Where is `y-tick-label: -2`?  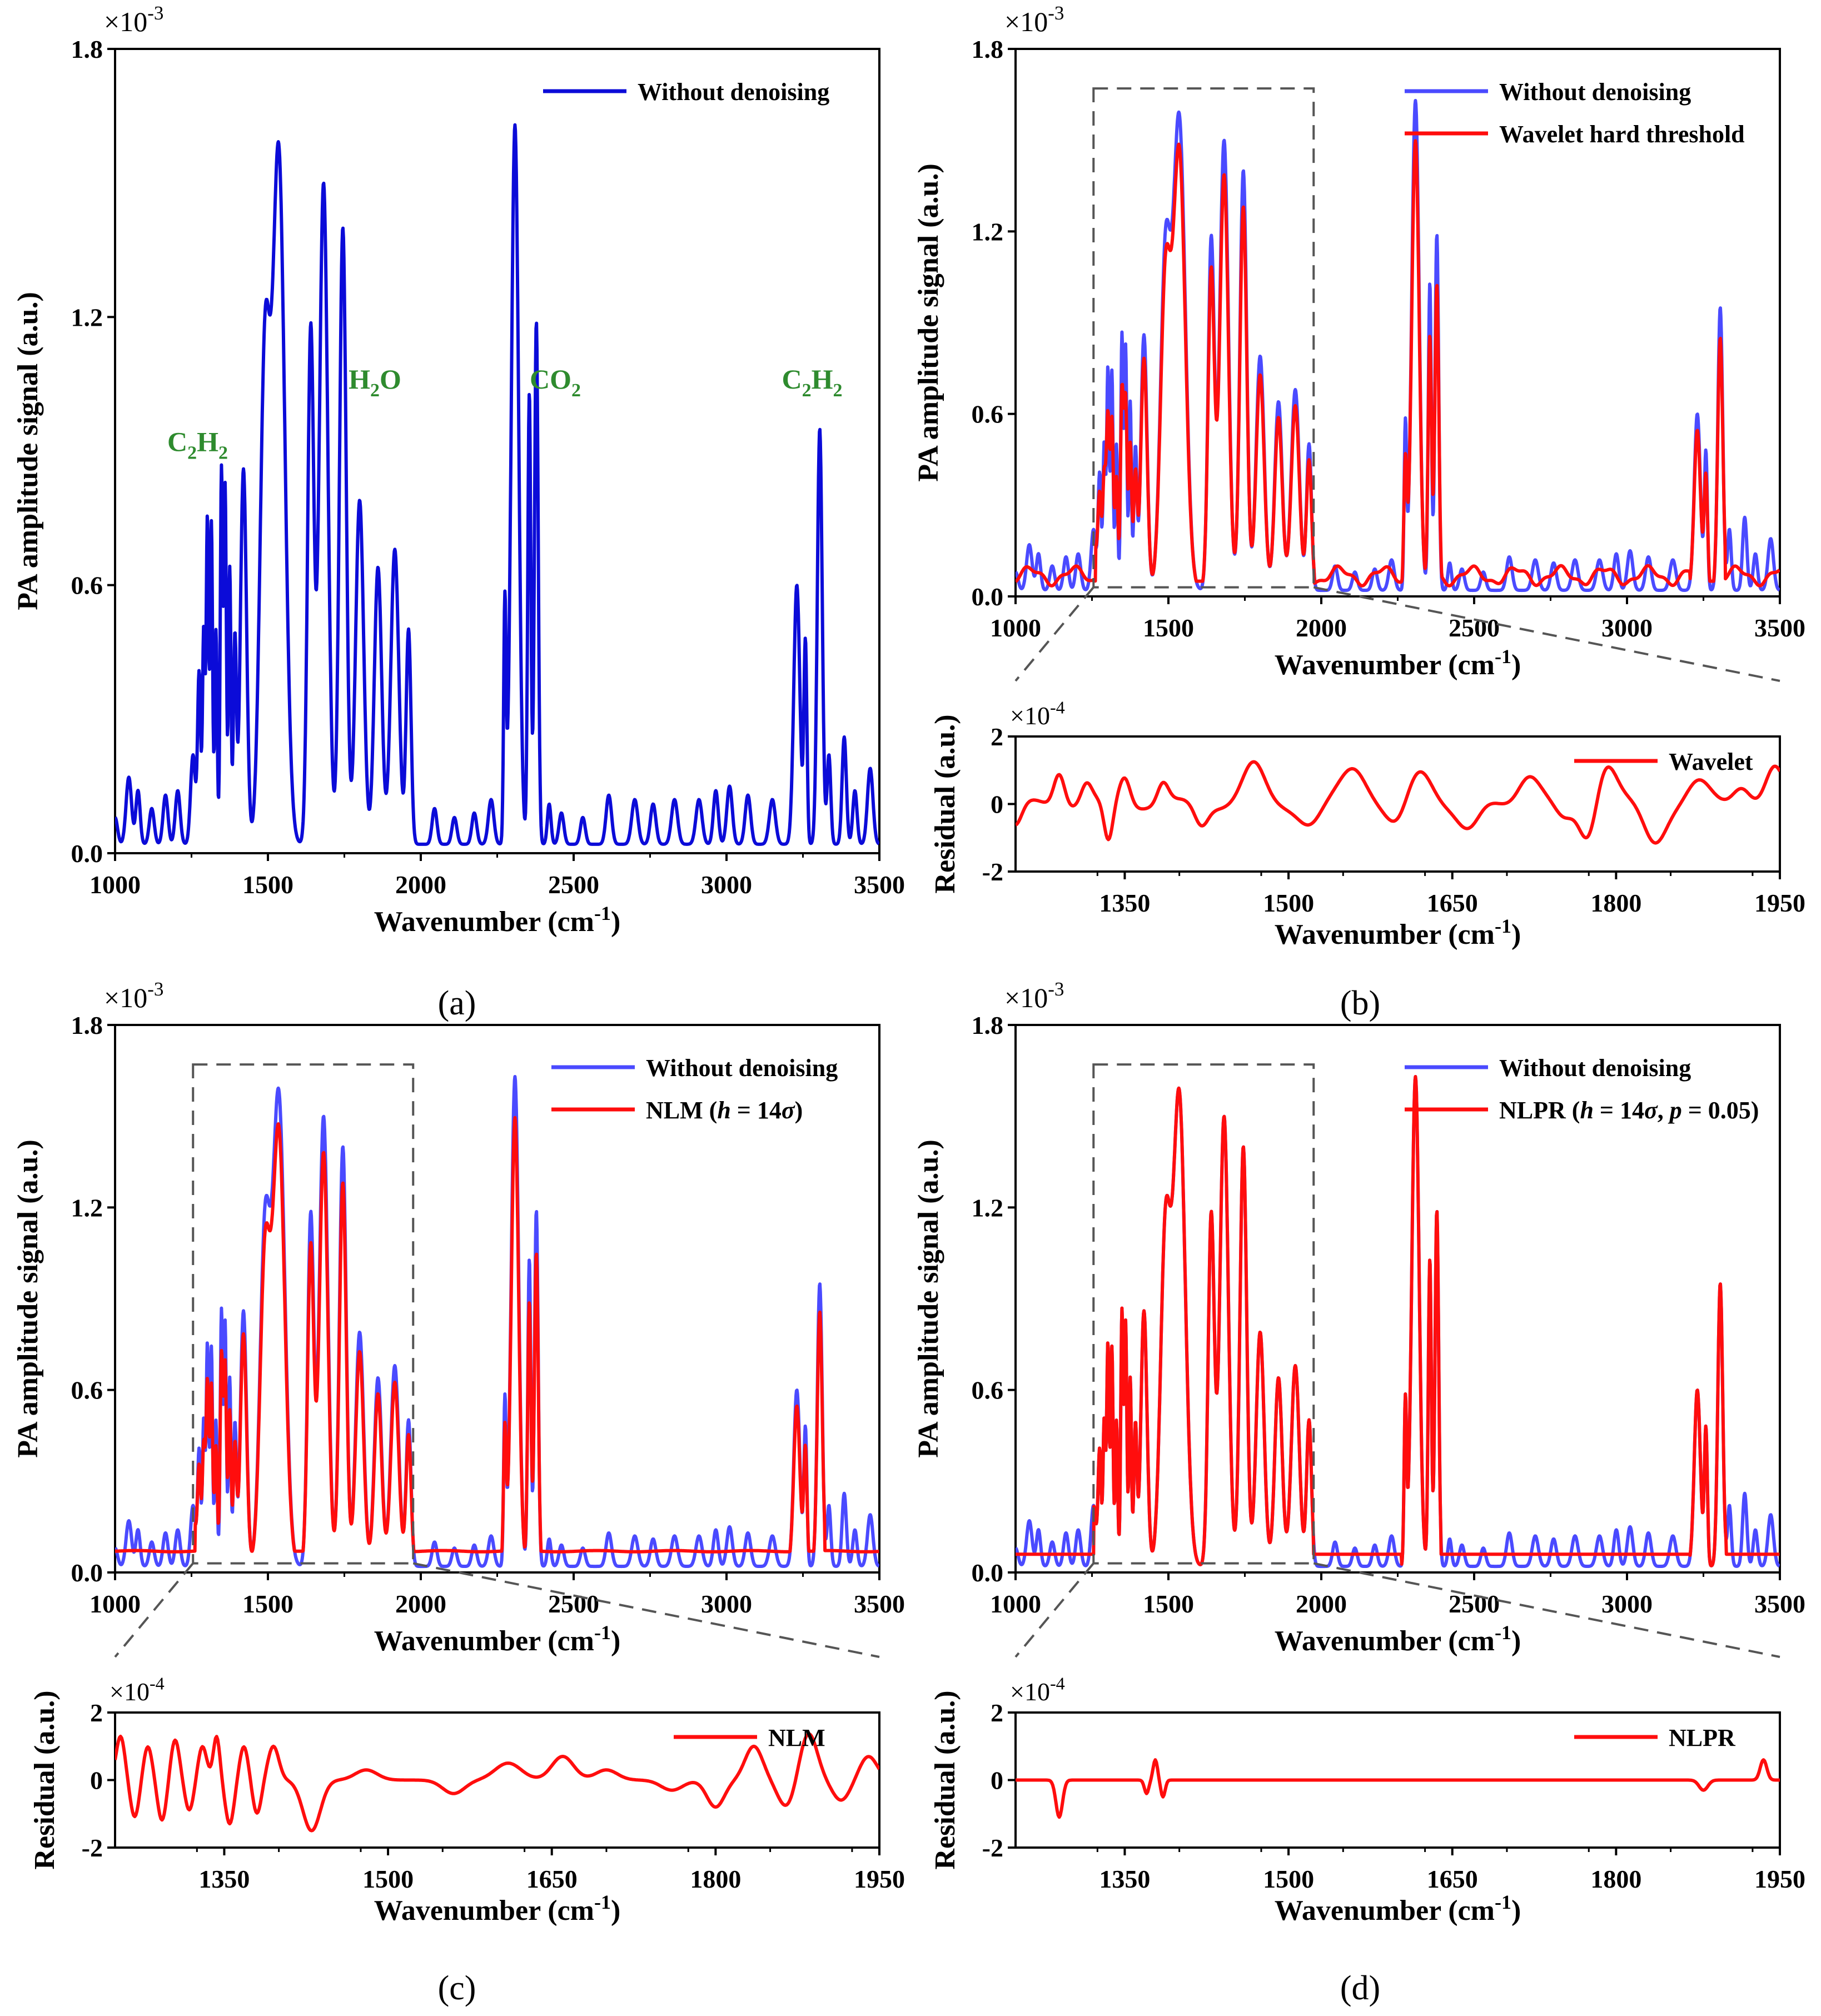 y-tick-label: -2 is located at coordinates (993, 872).